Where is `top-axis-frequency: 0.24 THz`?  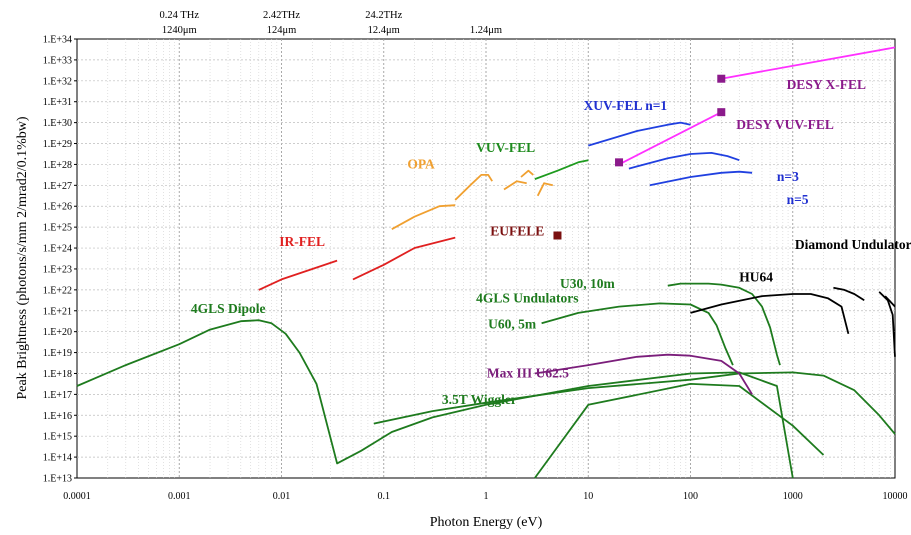 top-axis-frequency: 0.24 THz is located at coordinates (180, 15).